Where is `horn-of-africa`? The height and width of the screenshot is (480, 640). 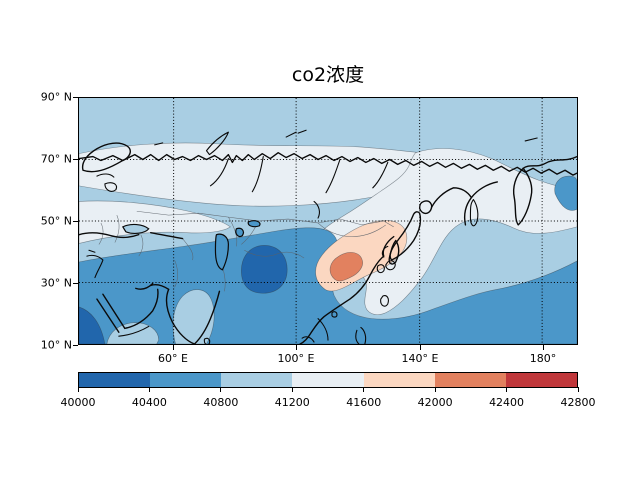
horn-of-africa is located at coordinates (134, 331).